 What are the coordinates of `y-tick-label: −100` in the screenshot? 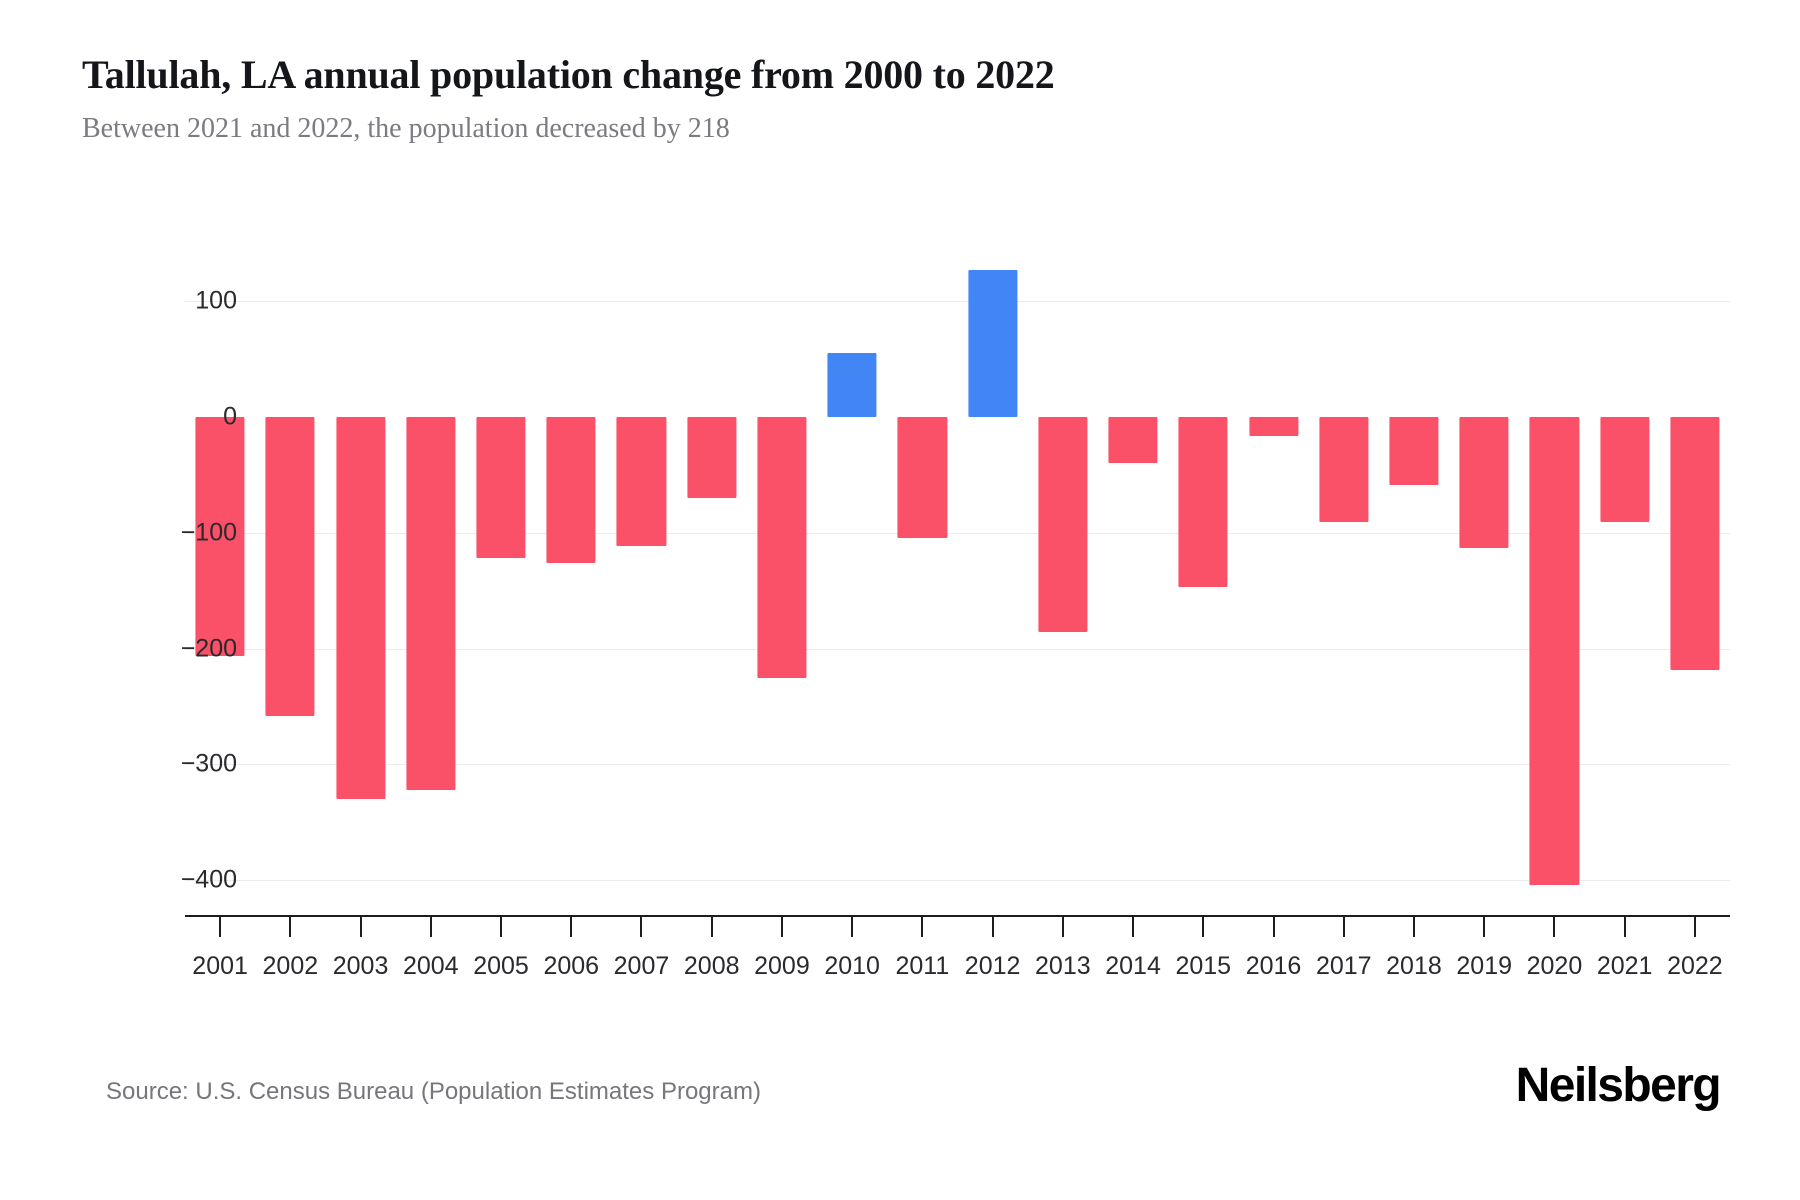 It's located at (208, 532).